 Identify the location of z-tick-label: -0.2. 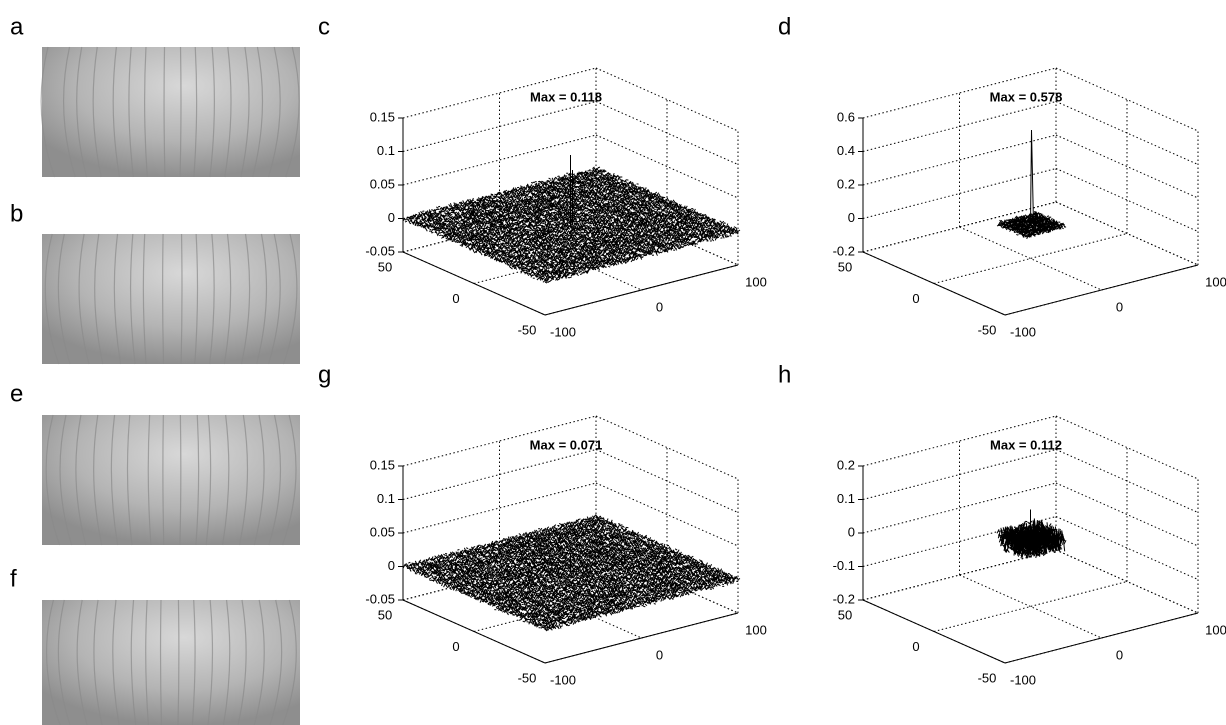
(844, 250).